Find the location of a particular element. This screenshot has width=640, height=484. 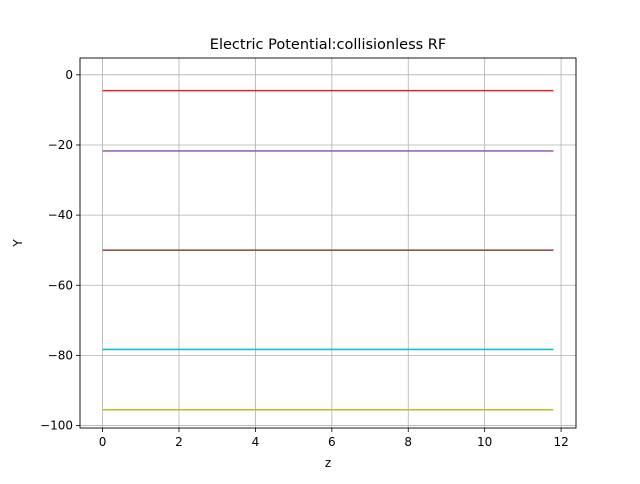

y-tick-label: −40 is located at coordinates (60, 215).